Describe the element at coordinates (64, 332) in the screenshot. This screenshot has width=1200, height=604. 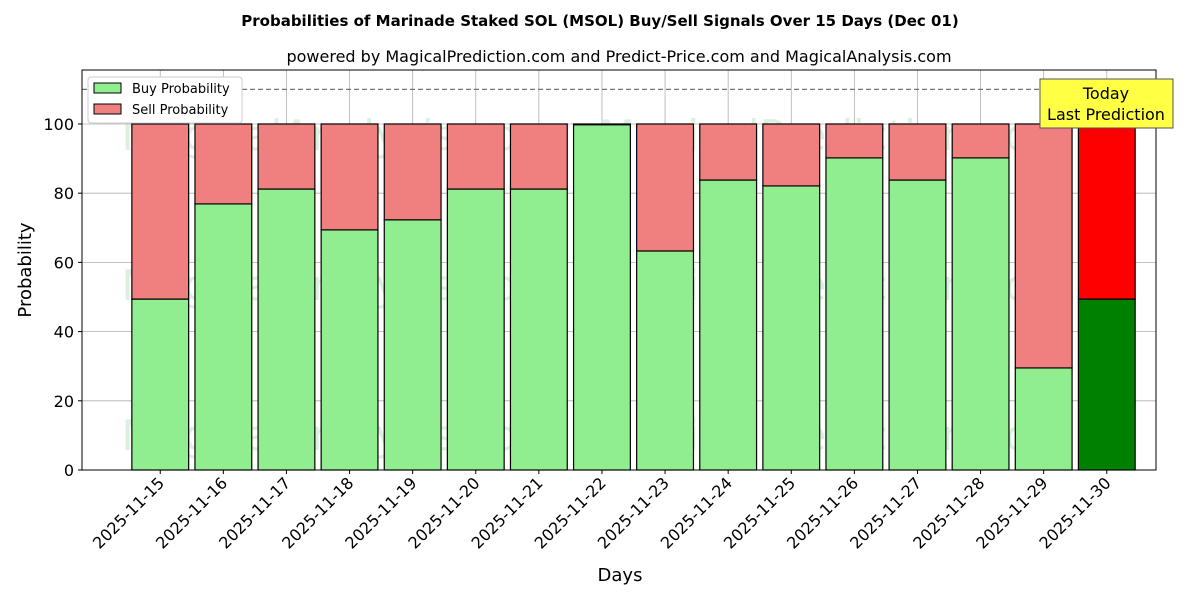
I see `y-tick-label: 40` at that location.